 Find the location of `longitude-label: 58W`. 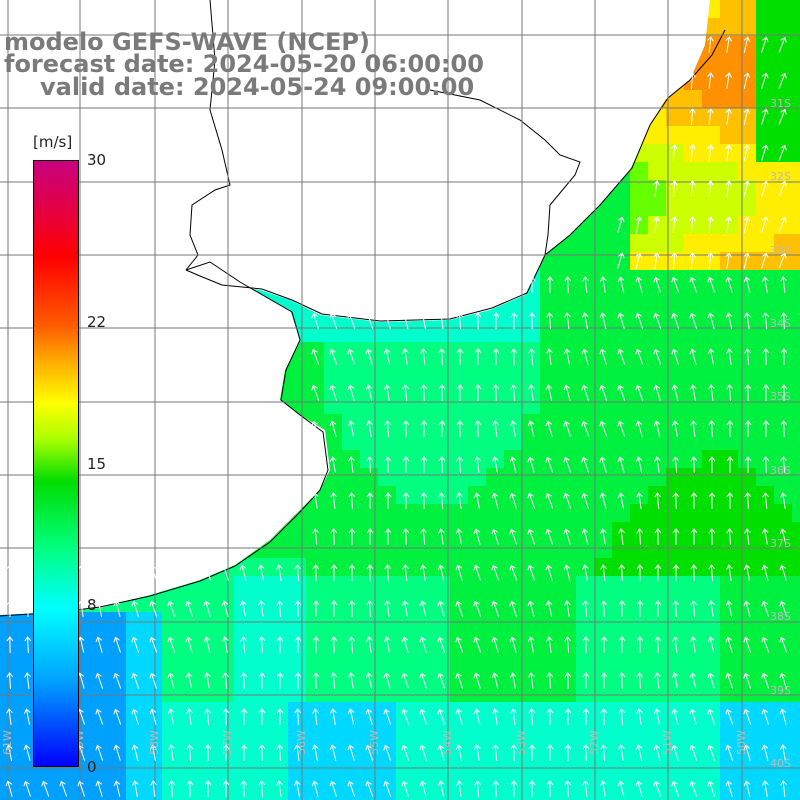

longitude-label: 58W is located at coordinates (154, 742).